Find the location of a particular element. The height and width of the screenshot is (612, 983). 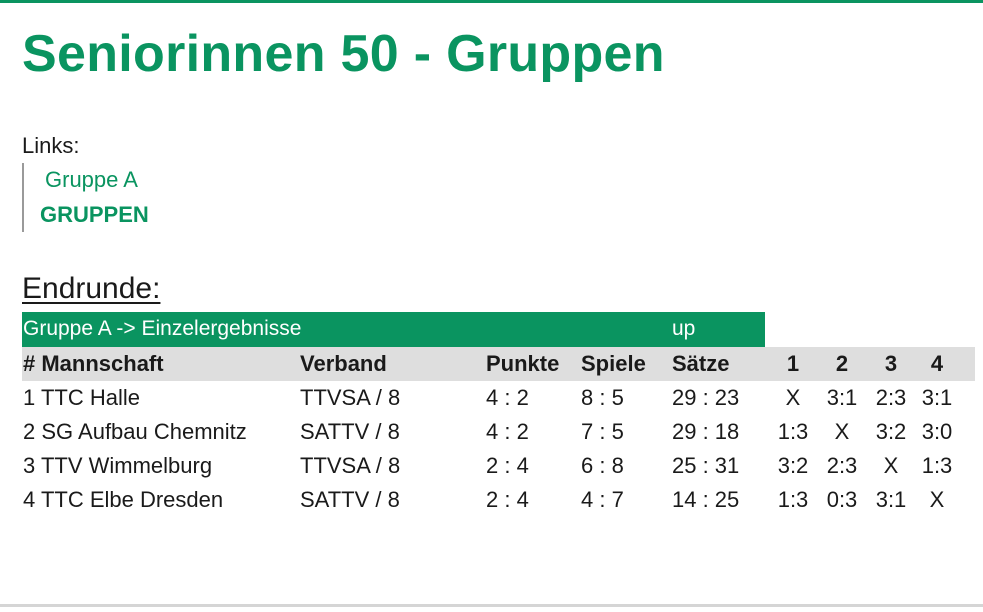

saetze-cell: 29 : 18 is located at coordinates (706, 431).